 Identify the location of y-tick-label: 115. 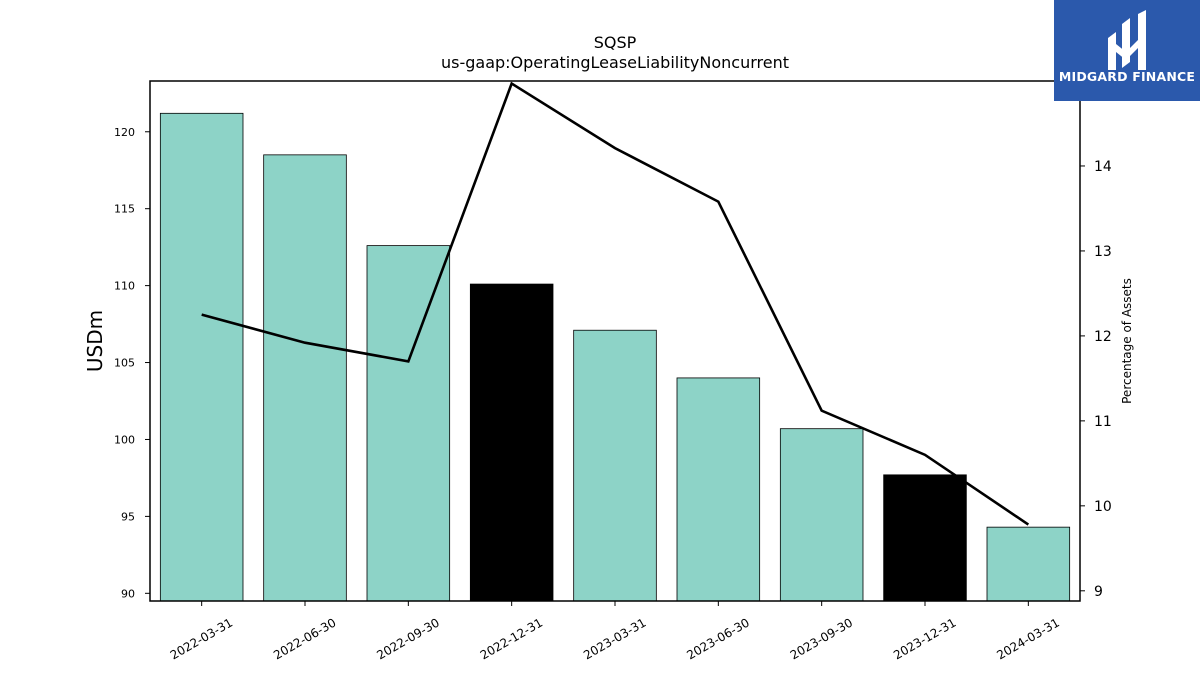
(124, 209).